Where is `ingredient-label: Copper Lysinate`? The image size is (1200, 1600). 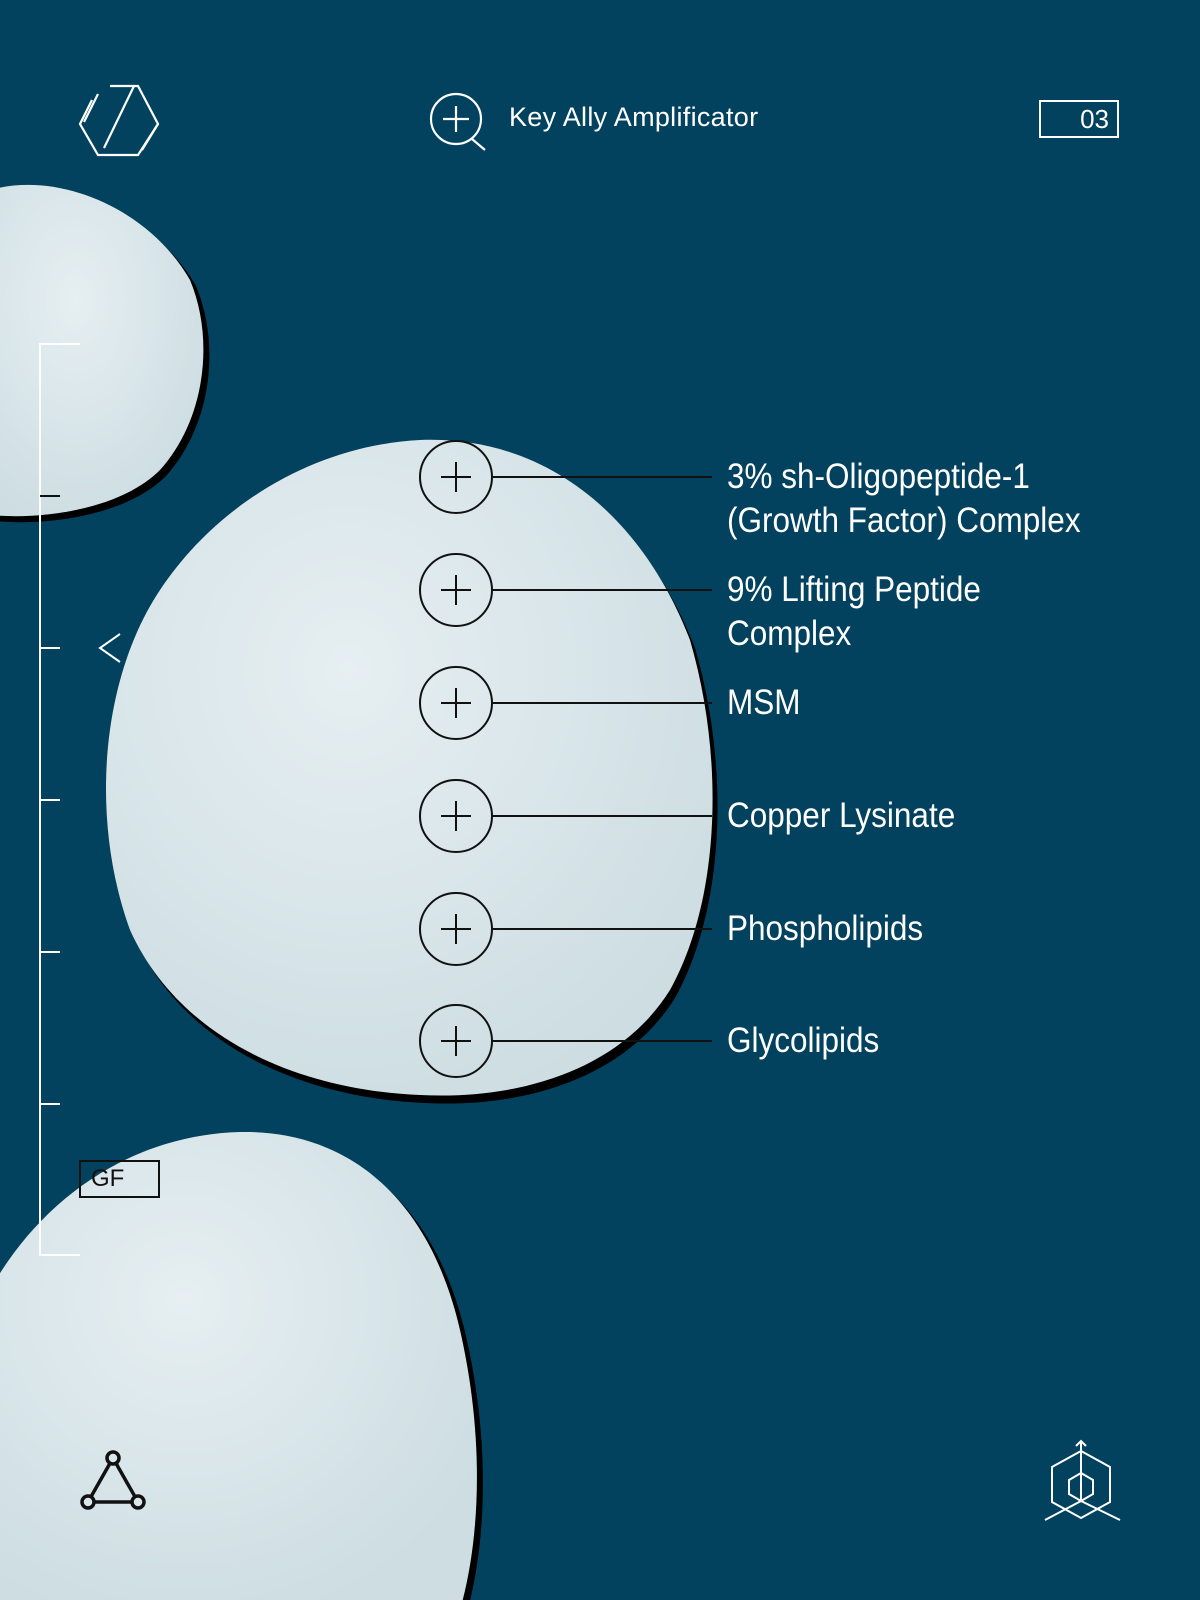 ingredient-label: Copper Lysinate is located at coordinates (841, 816).